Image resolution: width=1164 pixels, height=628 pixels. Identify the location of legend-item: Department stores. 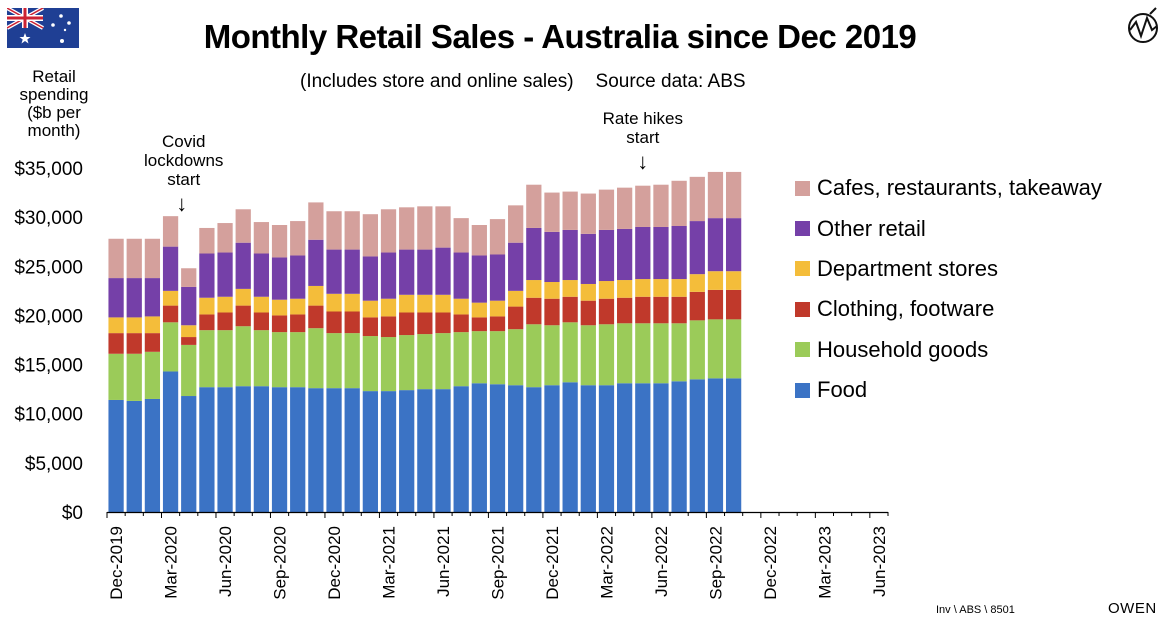
(948, 269).